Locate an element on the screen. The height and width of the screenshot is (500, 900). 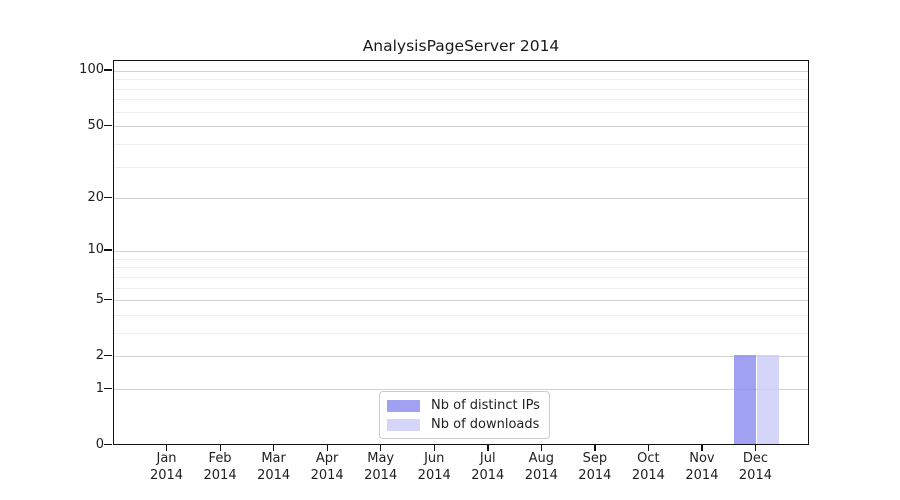
x-tick-month: Mar is located at coordinates (273, 458).